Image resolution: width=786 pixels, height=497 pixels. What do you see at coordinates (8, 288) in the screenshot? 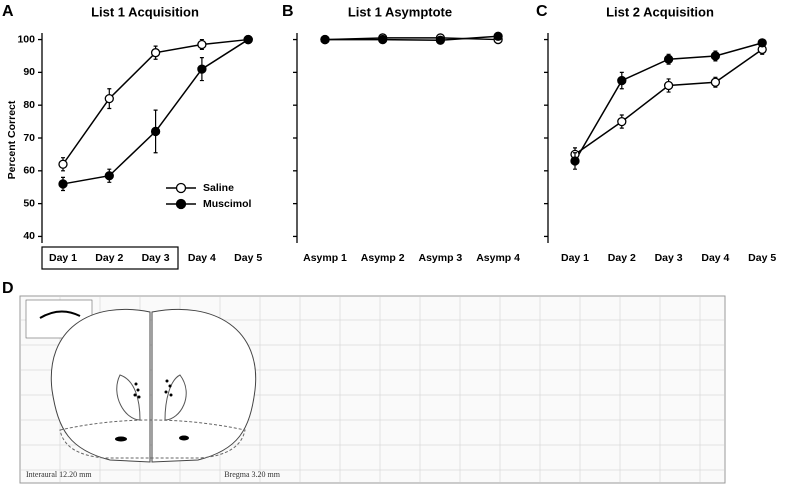
I see `panel-letter: D` at bounding box center [8, 288].